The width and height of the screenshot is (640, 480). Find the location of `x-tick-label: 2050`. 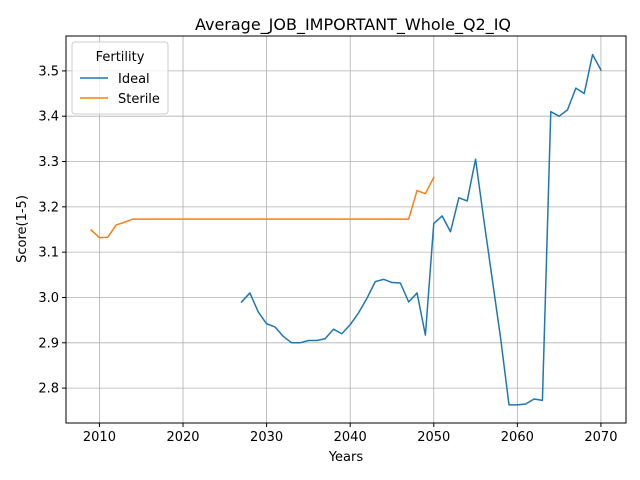

x-tick-label: 2050 is located at coordinates (433, 437).